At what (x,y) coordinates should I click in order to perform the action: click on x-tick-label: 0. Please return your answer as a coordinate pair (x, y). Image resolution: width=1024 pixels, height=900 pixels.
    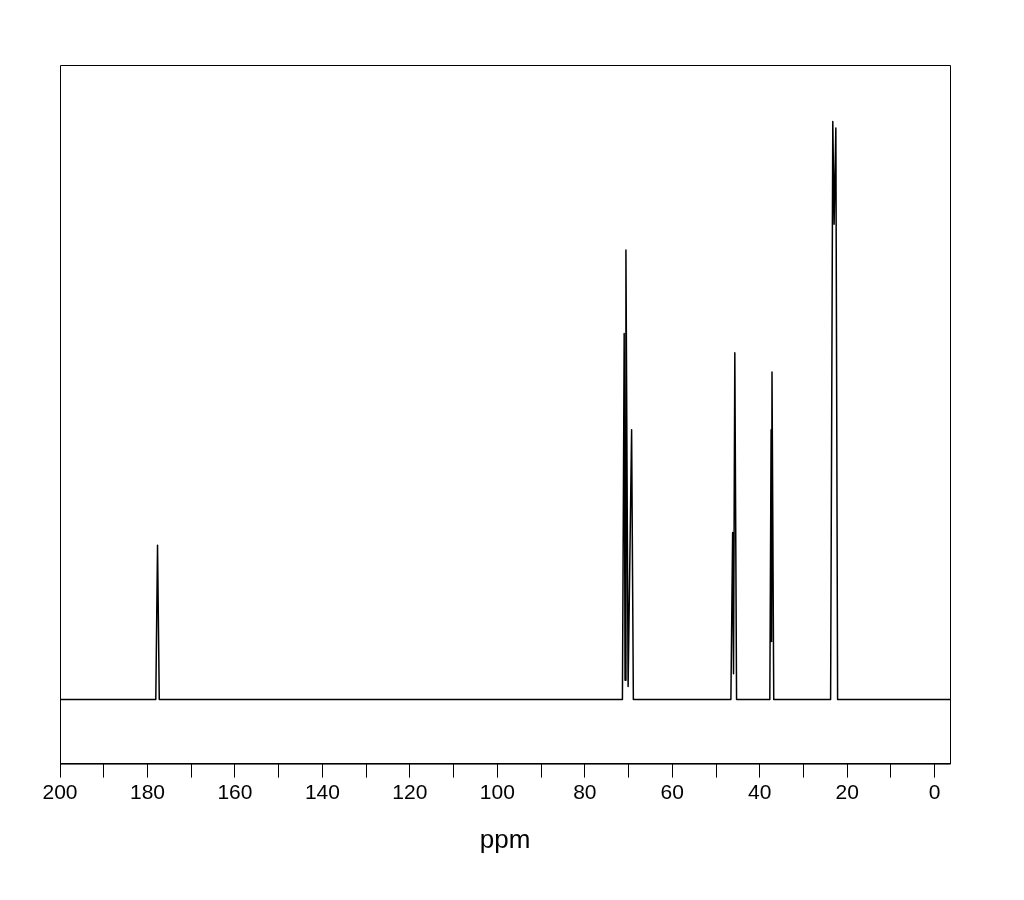
    Looking at the image, I should click on (934, 791).